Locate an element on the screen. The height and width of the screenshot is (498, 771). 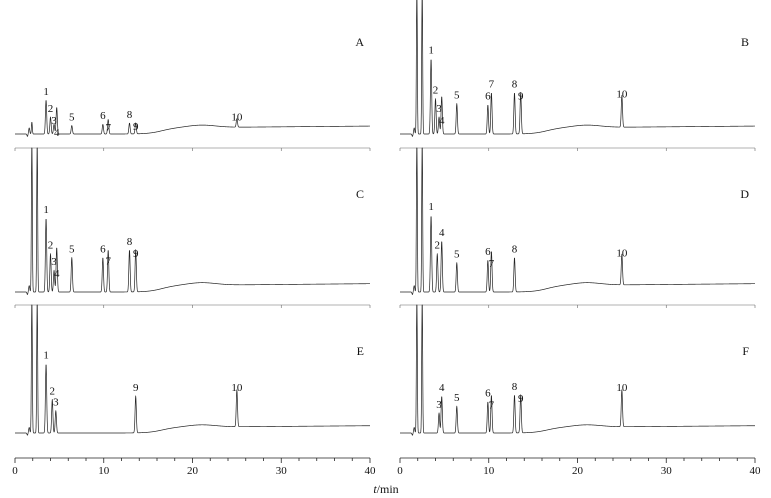
peak-label-c-1: 1 is located at coordinates (46, 210).